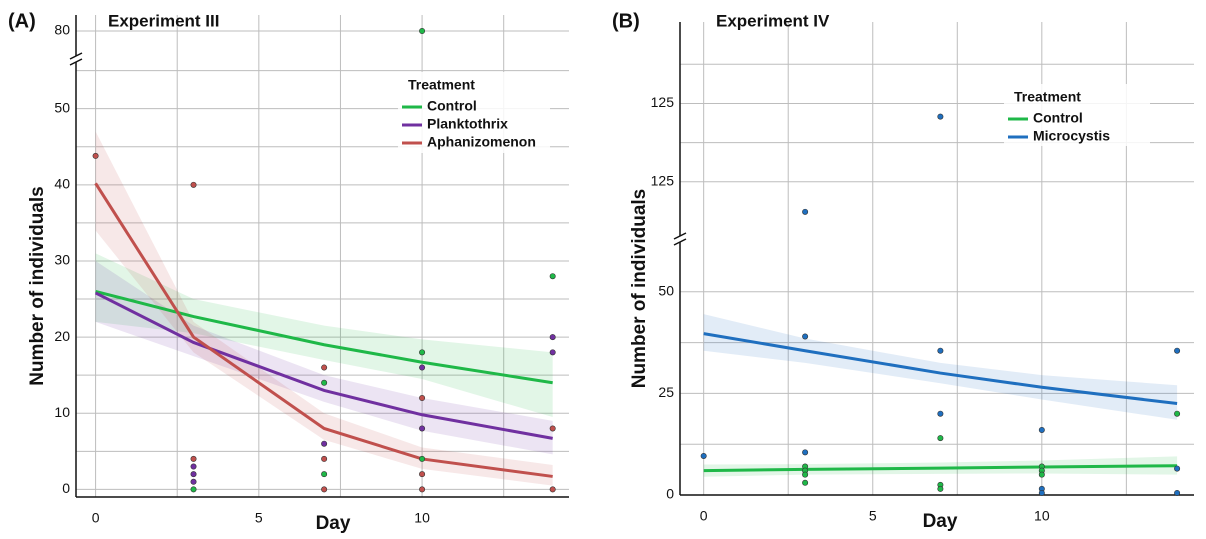 Image resolution: width=1206 pixels, height=539 pixels. What do you see at coordinates (773, 20) in the screenshot?
I see `chart-title: Experiment IV` at bounding box center [773, 20].